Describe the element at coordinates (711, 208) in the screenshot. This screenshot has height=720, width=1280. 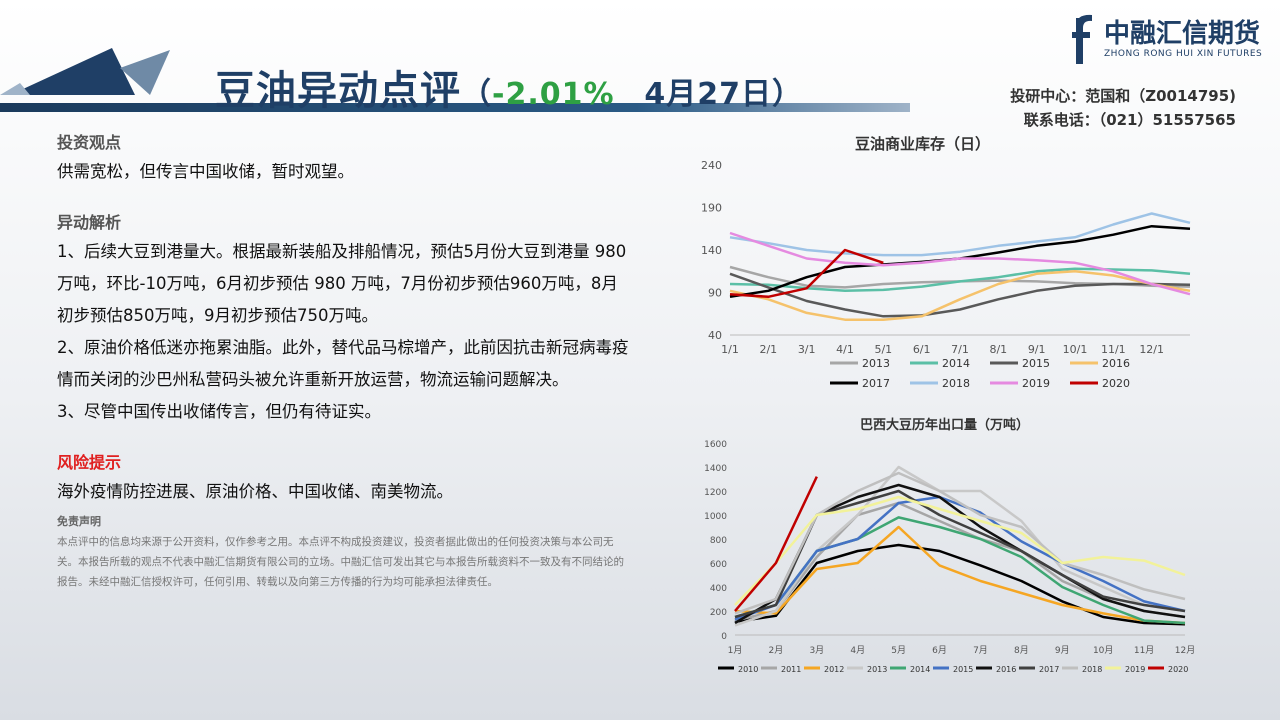
I see `y-tick-label: 190` at that location.